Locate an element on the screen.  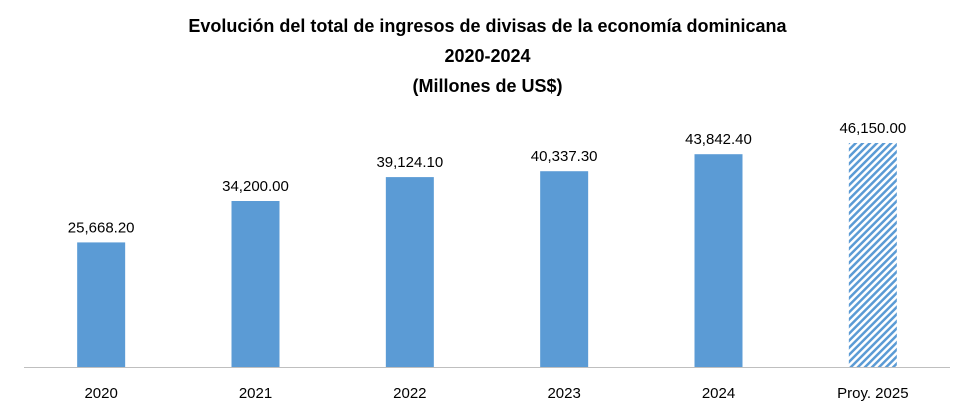
data-label: 25,668.20 is located at coordinates (101, 227).